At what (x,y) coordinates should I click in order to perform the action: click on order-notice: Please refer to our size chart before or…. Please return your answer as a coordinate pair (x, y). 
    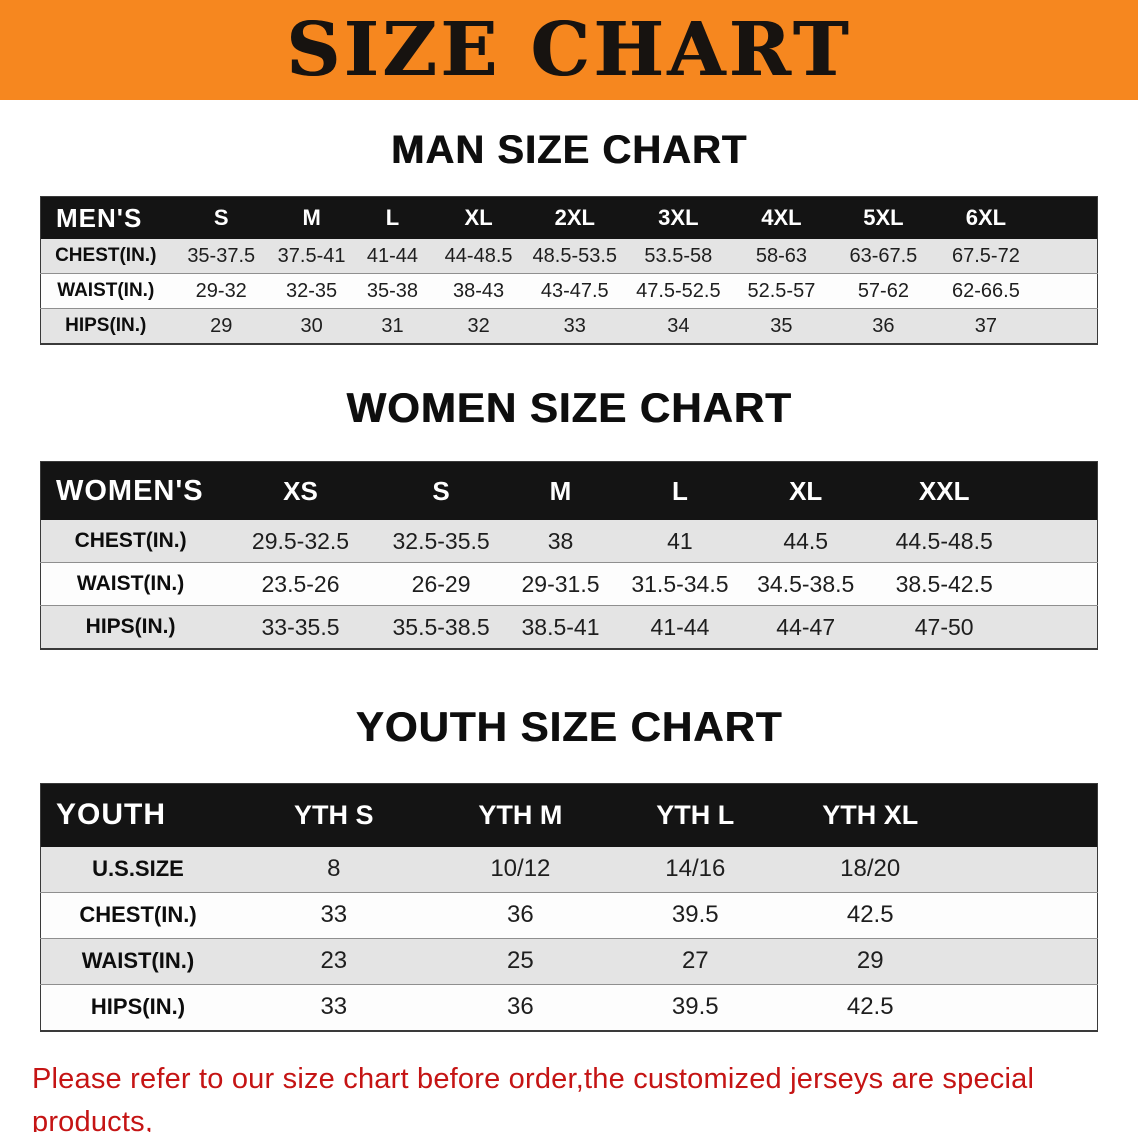
    Looking at the image, I should click on (570, 1095).